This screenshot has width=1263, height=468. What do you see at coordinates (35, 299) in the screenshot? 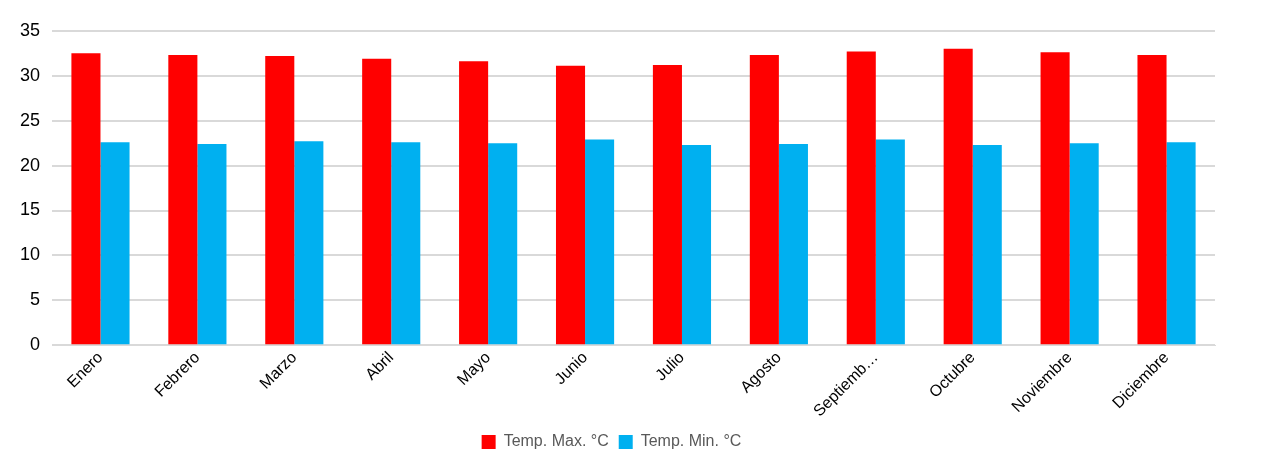
I see `y-tick-label: 5` at bounding box center [35, 299].